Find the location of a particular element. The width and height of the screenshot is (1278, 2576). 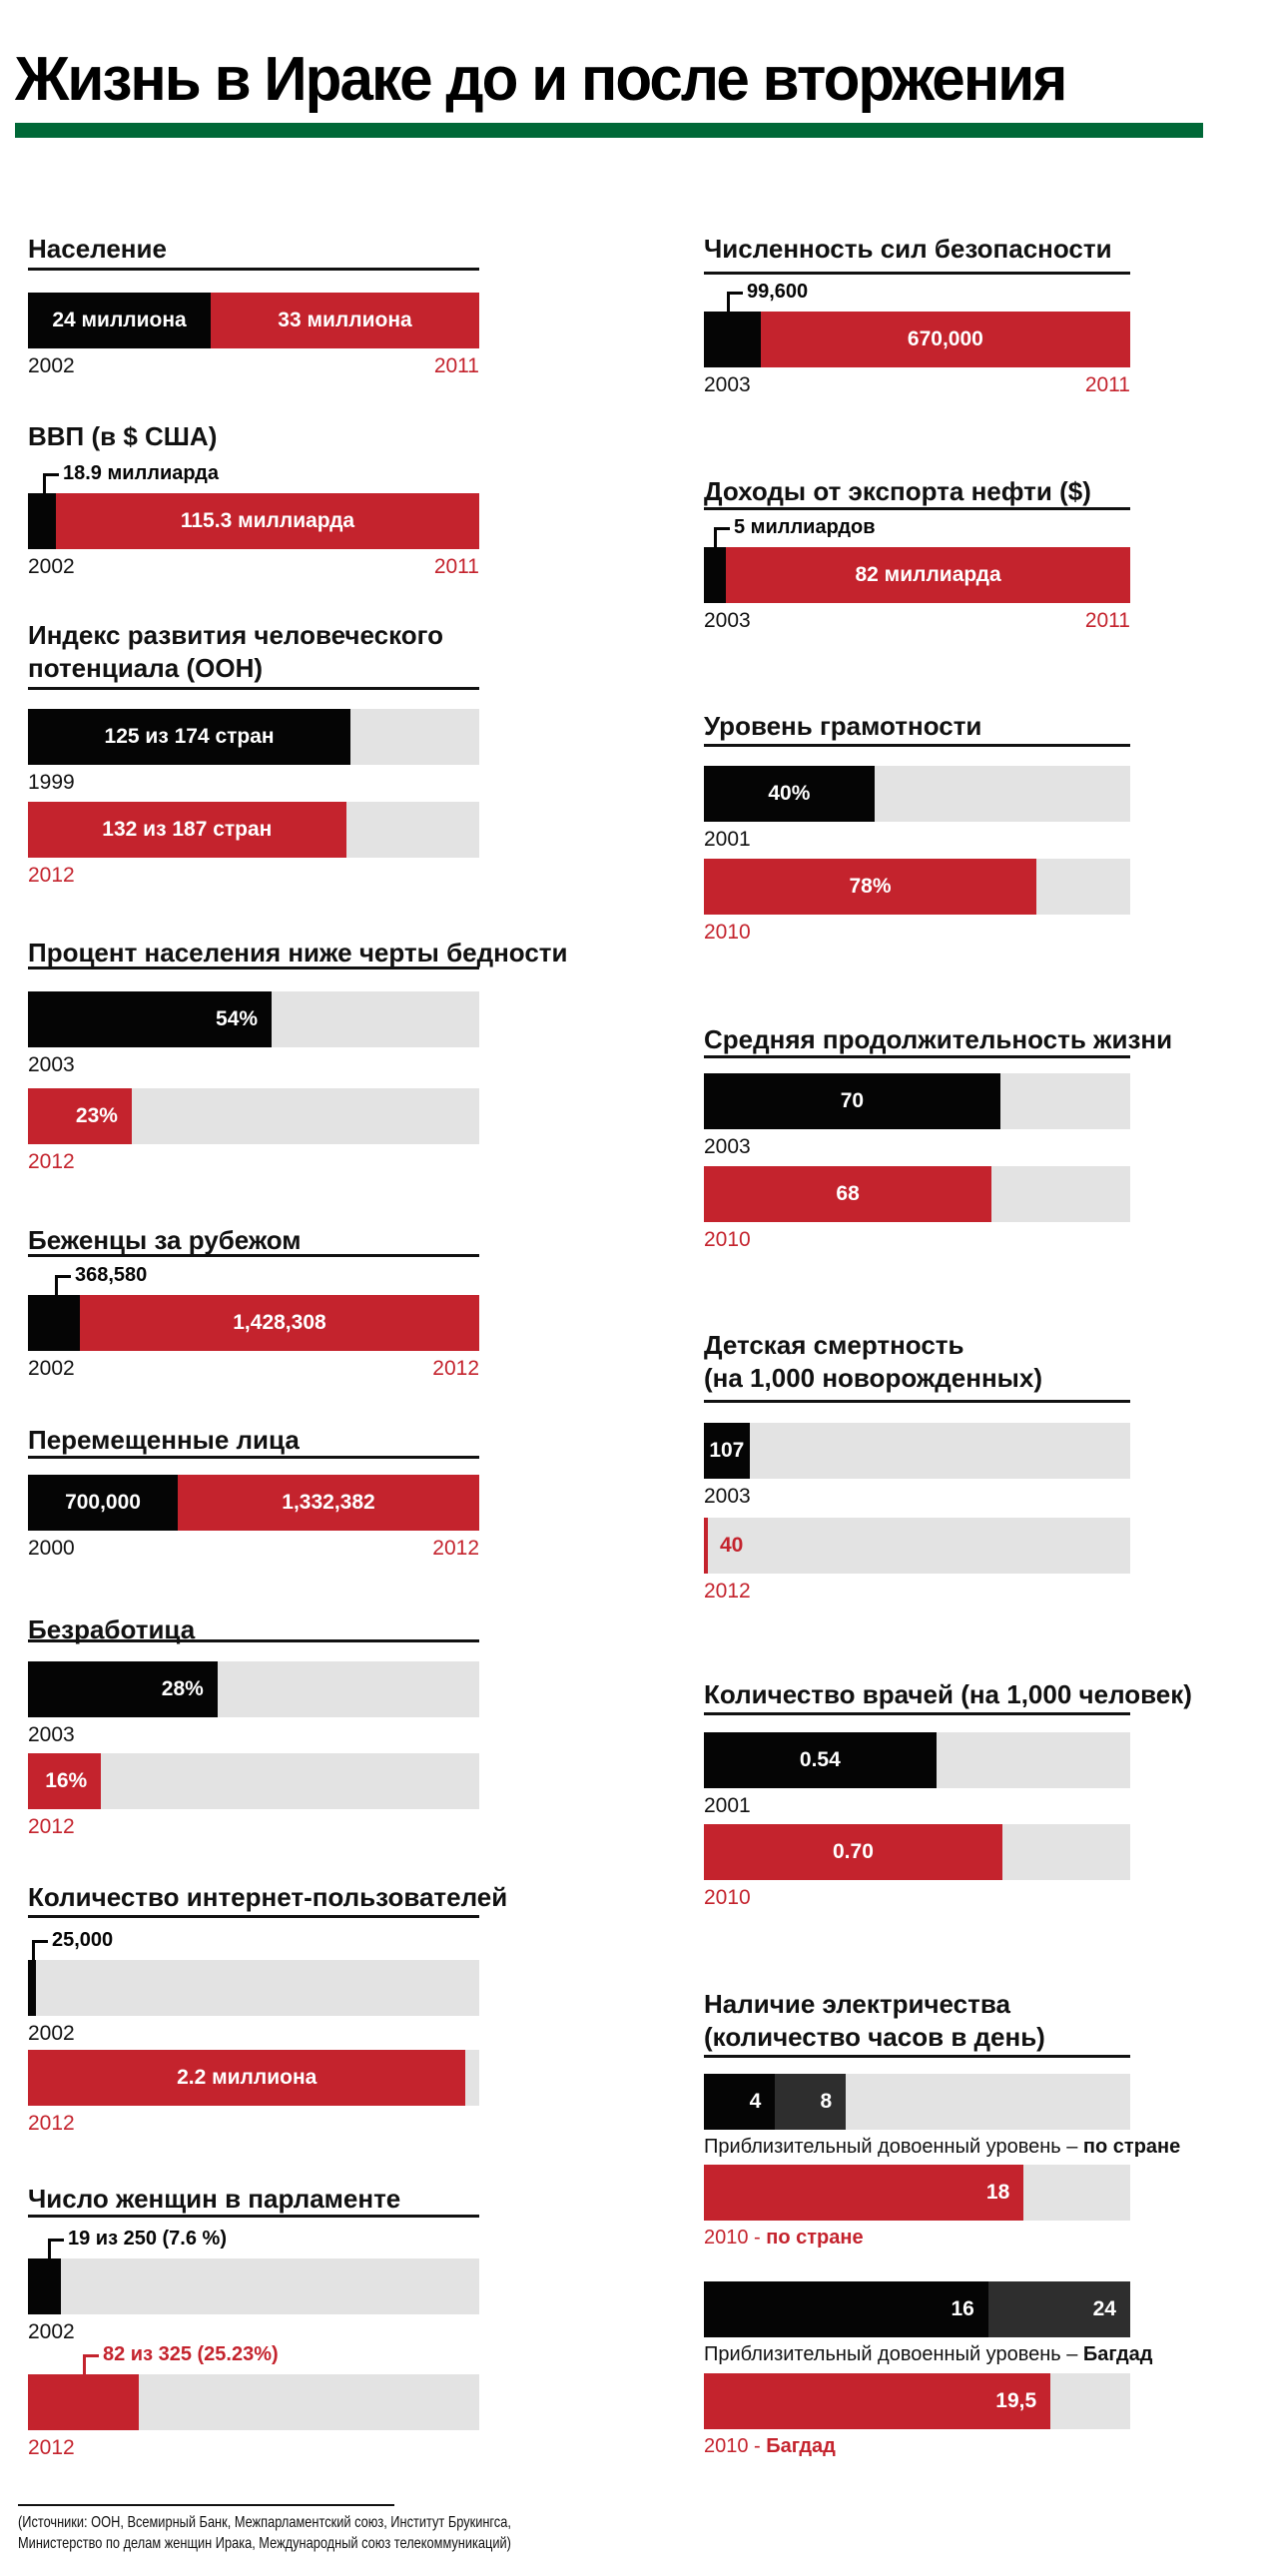

bar-fill-group: 700,000 1,332,382 is located at coordinates (253, 1503).